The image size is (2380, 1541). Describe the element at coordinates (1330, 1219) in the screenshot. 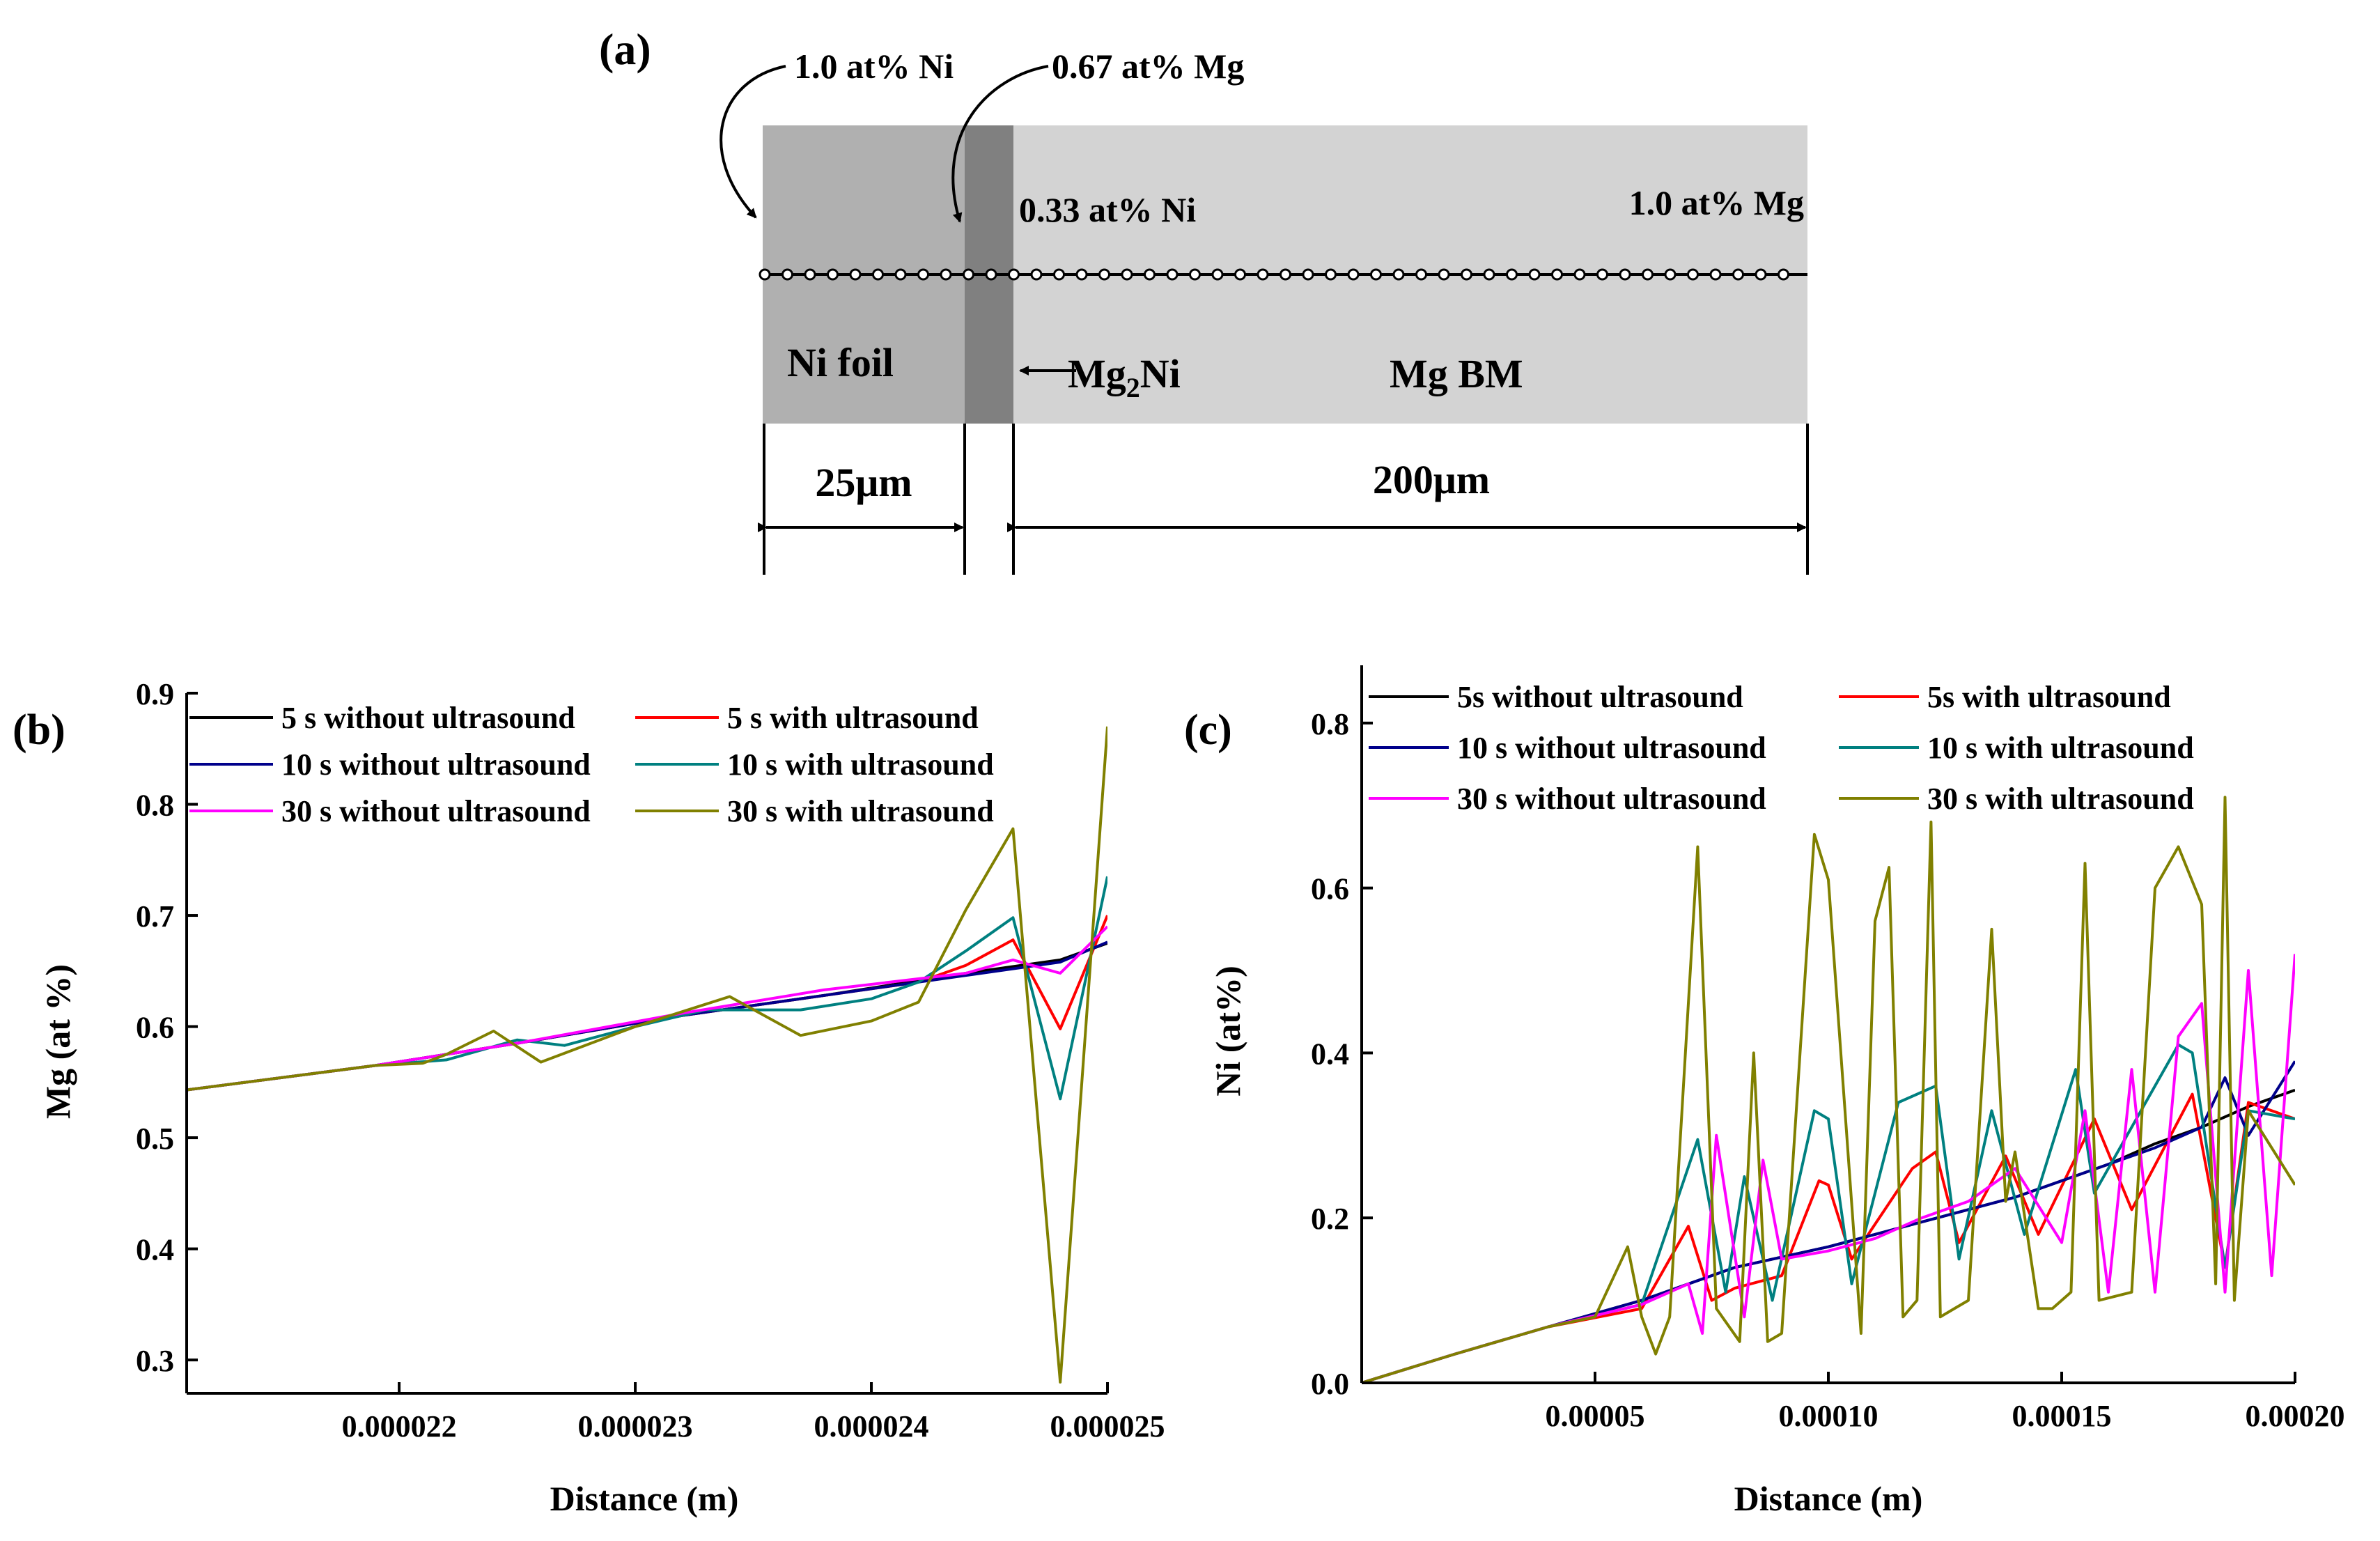

I see `ni-chart-y-tick-label: 0.2` at that location.